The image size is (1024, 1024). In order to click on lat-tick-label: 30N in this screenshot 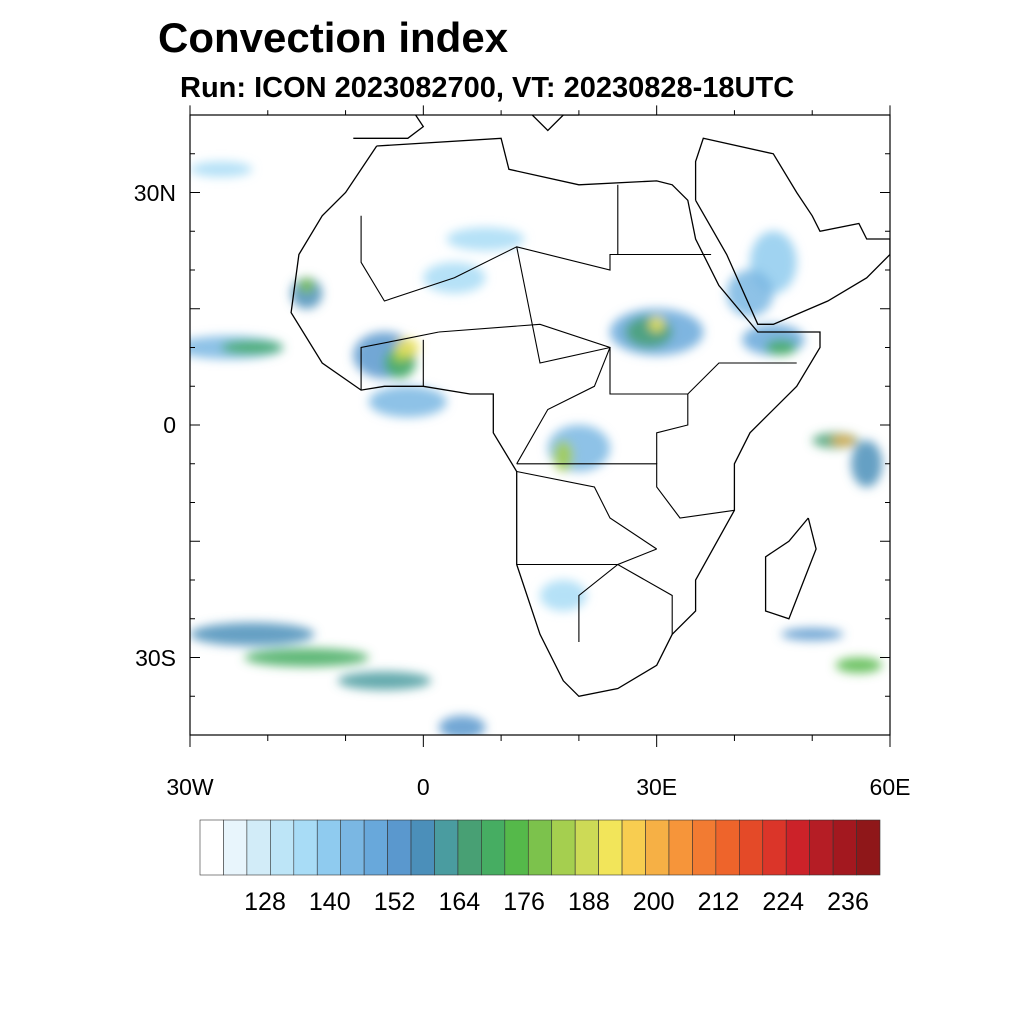, I will do `click(154, 192)`.